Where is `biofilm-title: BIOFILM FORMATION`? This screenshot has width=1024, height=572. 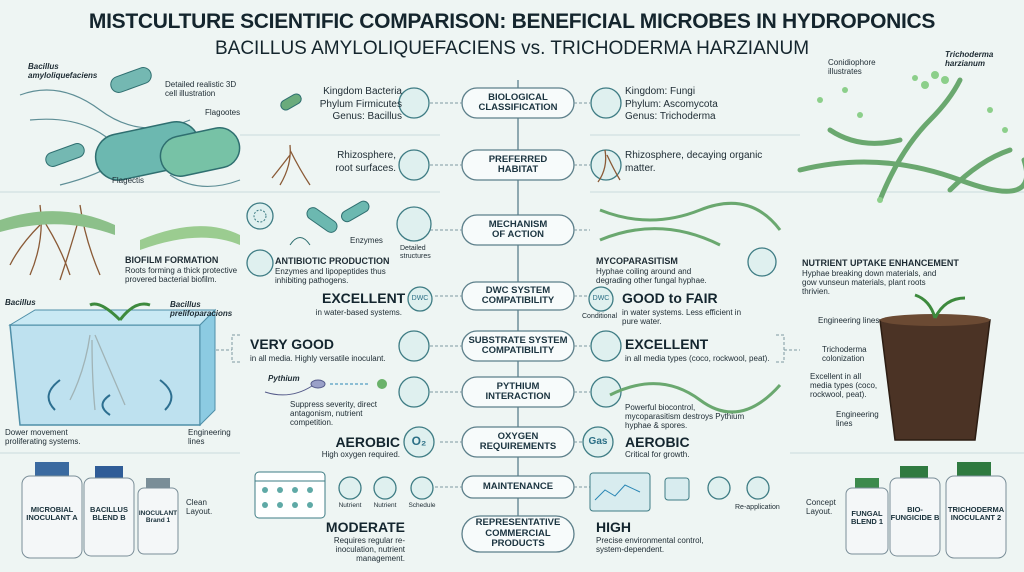 biofilm-title: BIOFILM FORMATION is located at coordinates (172, 260).